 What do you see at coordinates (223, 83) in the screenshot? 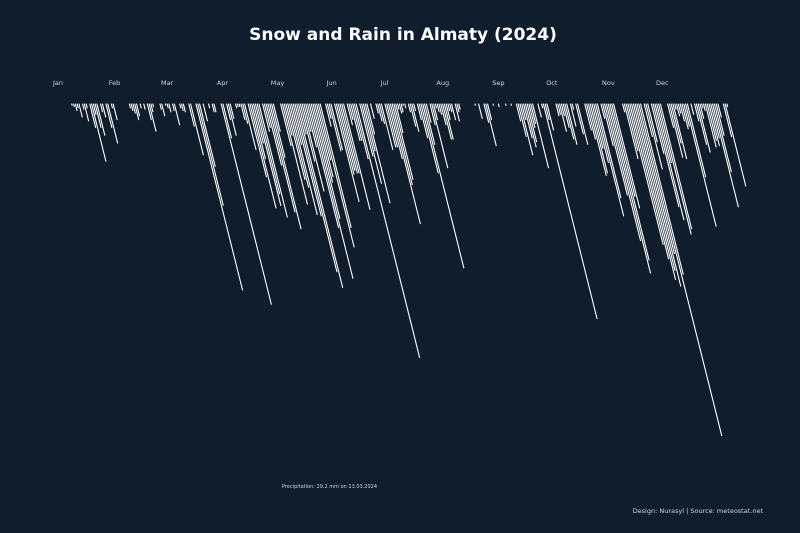
I see `month-label-apr: Apr` at bounding box center [223, 83].